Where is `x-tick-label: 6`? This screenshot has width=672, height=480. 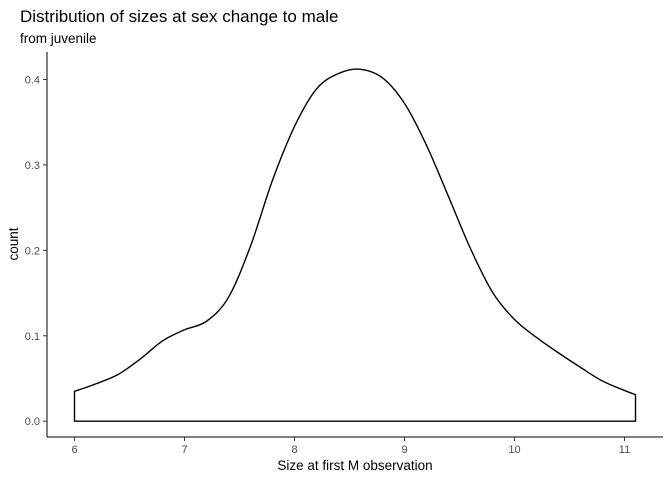 x-tick-label: 6 is located at coordinates (74, 450).